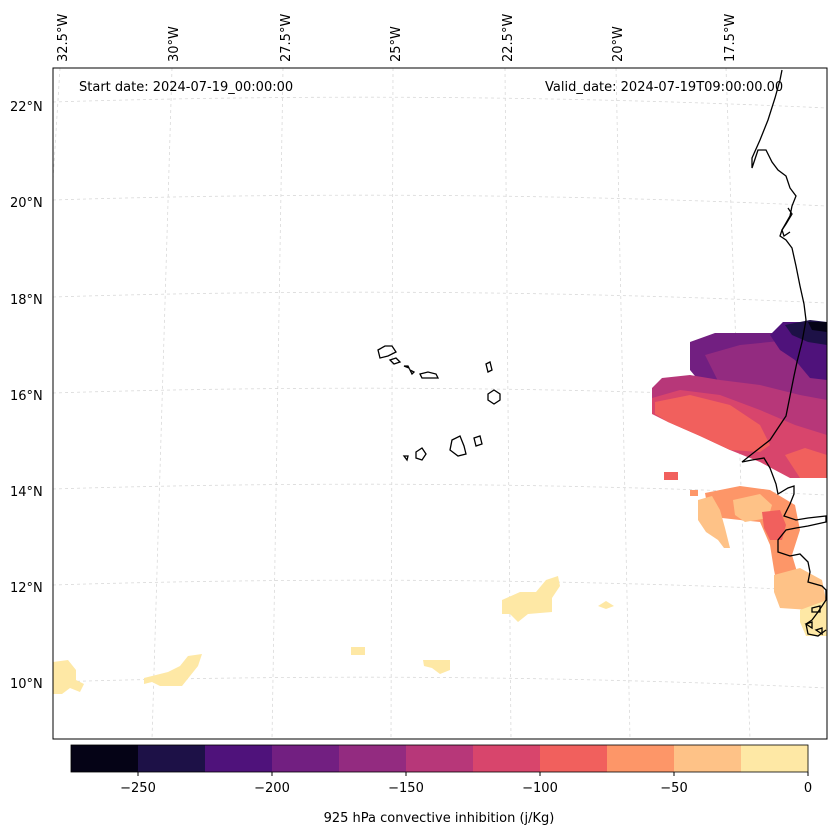  Describe the element at coordinates (272, 788) in the screenshot. I see `colorbar-tick-label: −200` at that location.